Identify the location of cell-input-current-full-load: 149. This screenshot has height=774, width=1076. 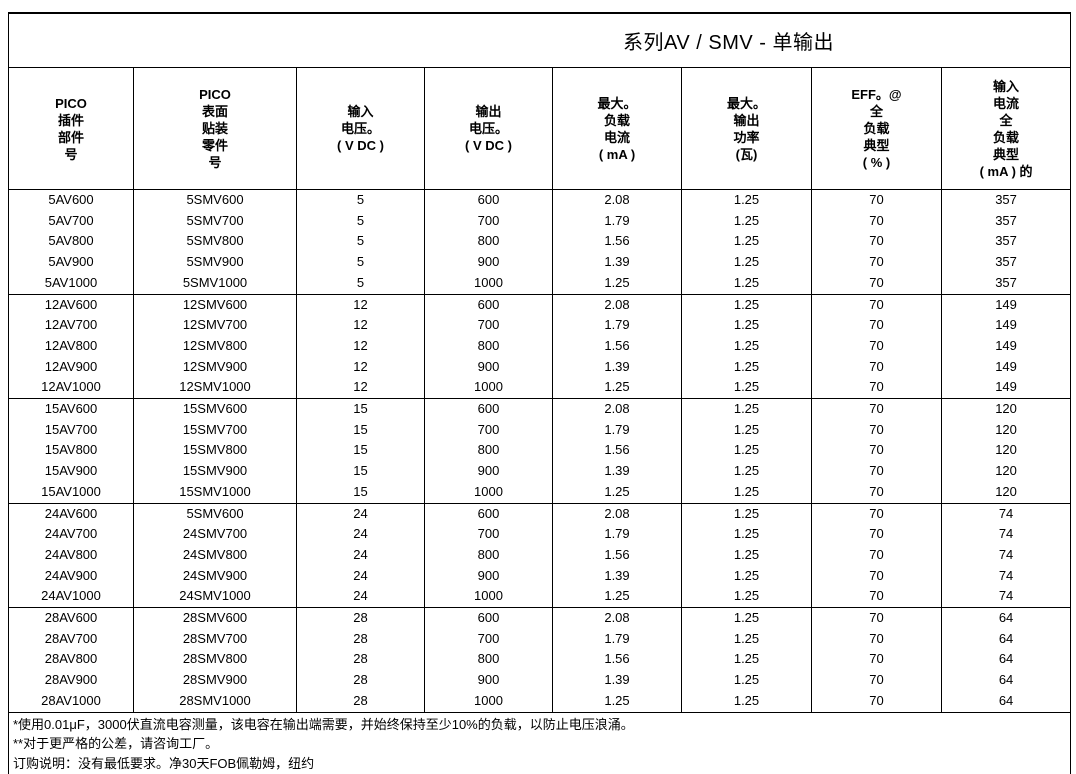
(1006, 388).